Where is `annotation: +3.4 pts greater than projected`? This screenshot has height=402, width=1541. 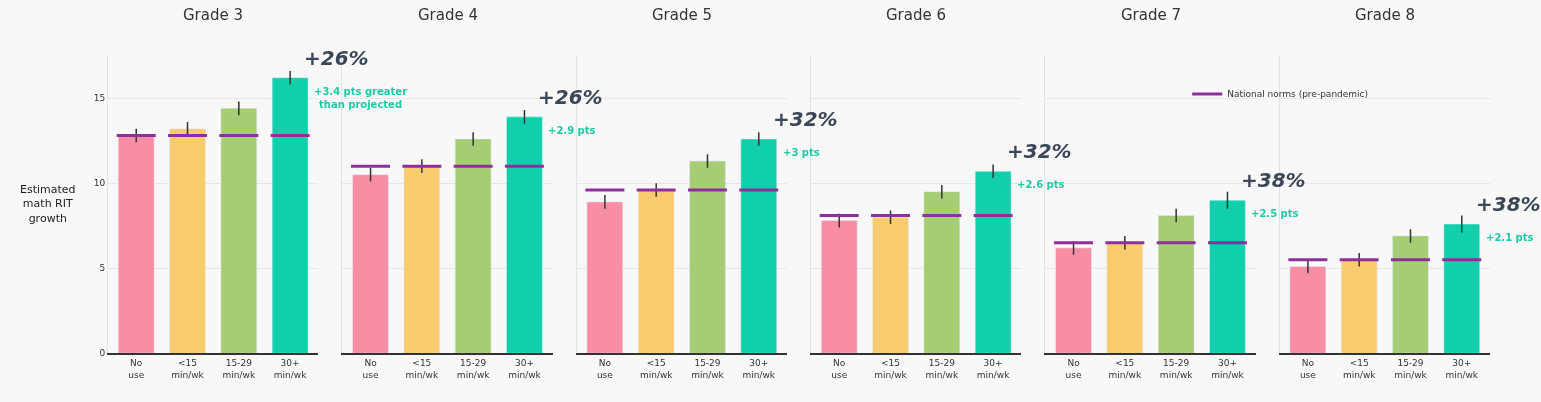
annotation: +3.4 pts greater than projected is located at coordinates (361, 98).